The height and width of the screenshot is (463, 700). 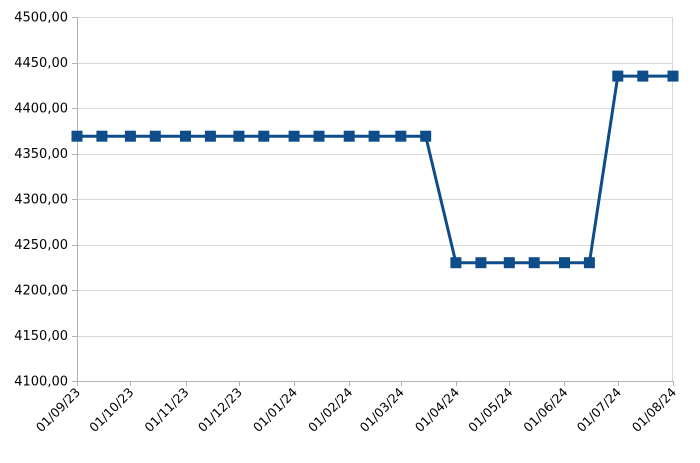 What do you see at coordinates (41, 200) in the screenshot?
I see `y-tick-label: 4300,00` at bounding box center [41, 200].